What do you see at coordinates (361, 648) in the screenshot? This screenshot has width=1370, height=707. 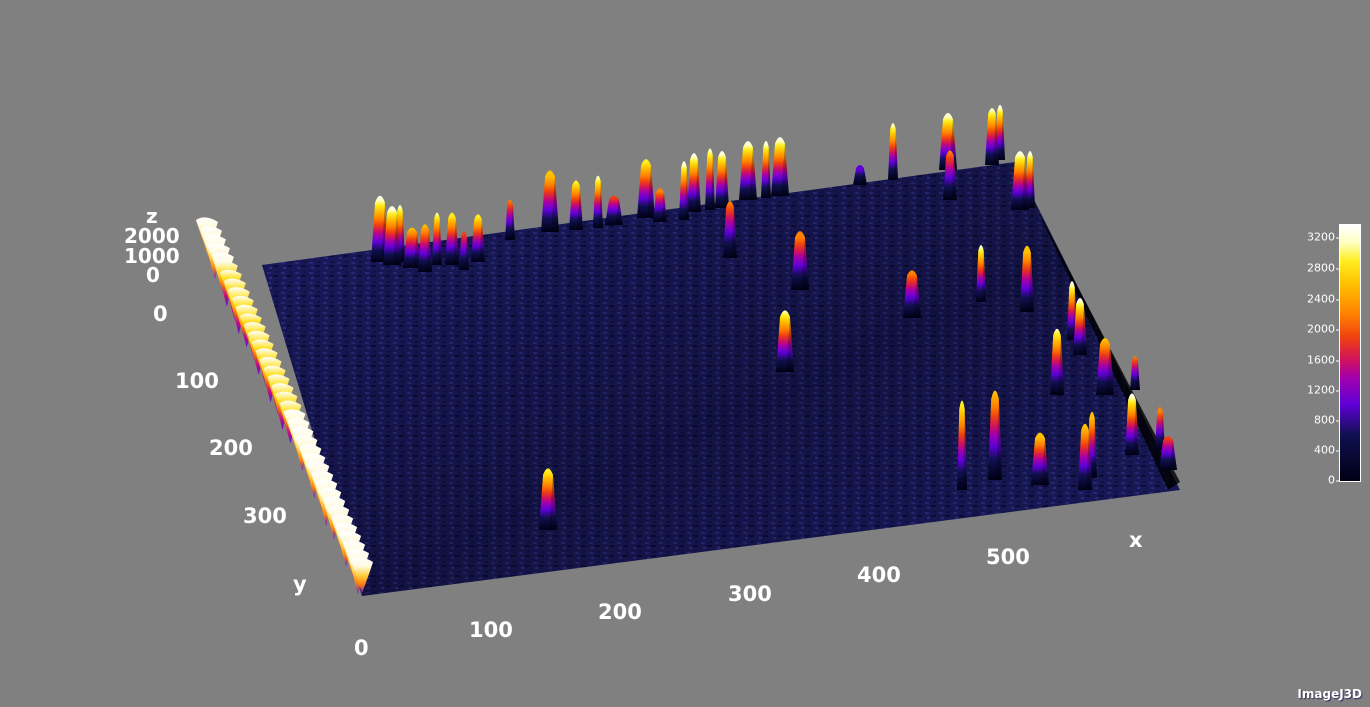 I see `x-tick-0: 0` at bounding box center [361, 648].